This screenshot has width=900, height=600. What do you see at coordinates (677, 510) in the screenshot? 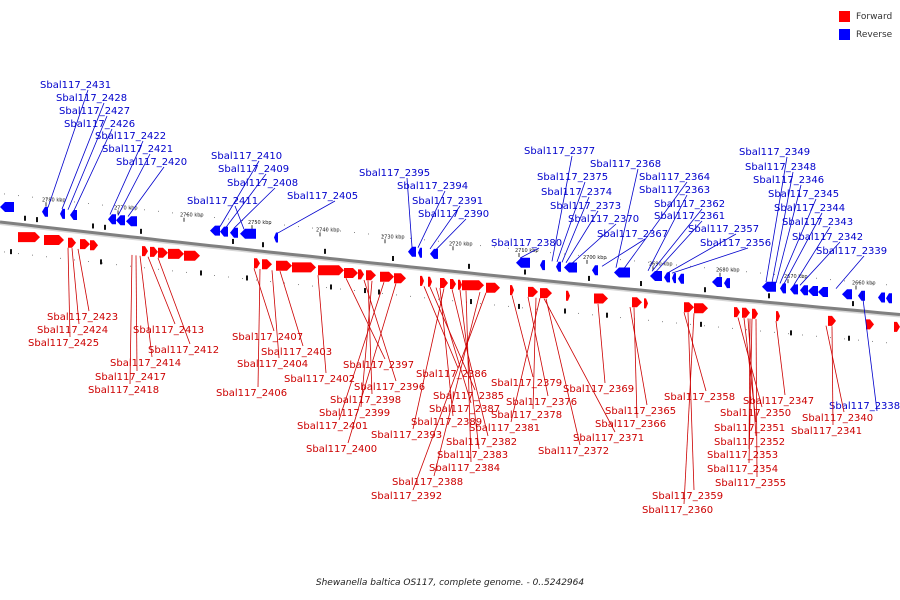
I see `gene-label-sbal117_2360: Sbal117_2360` at bounding box center [677, 510].